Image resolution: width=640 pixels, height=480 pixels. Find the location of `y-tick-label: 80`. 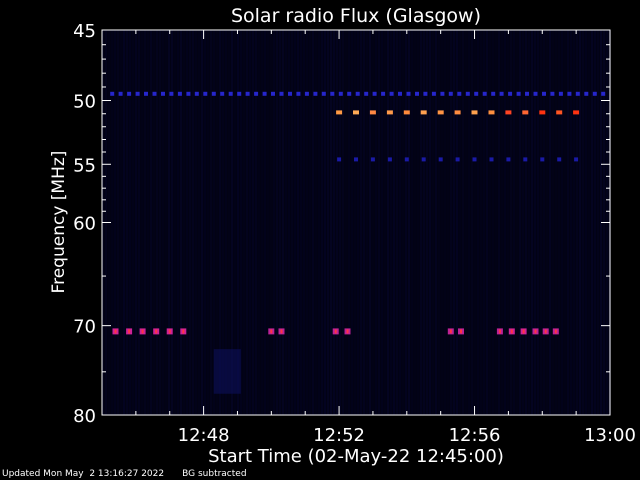

y-tick-label: 80 is located at coordinates (84, 416).